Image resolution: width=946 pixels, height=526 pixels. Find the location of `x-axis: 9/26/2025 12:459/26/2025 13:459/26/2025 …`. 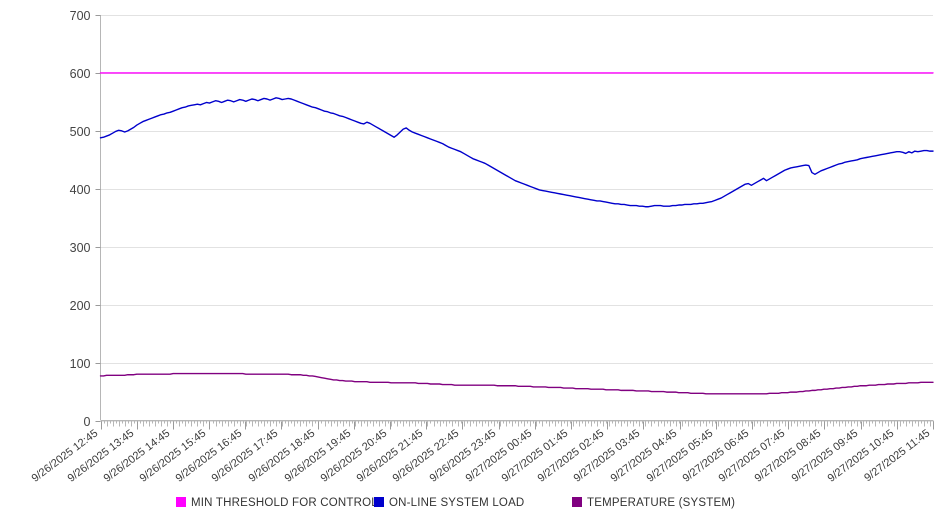

x-axis: 9/26/2025 12:459/26/2025 13:459/26/2025 … is located at coordinates (482, 452).